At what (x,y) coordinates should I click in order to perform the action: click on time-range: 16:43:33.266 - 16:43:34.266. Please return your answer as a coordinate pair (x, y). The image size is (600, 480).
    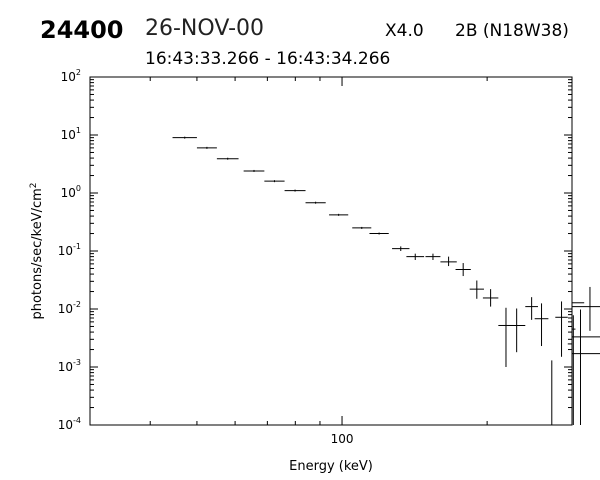
    Looking at the image, I should click on (268, 59).